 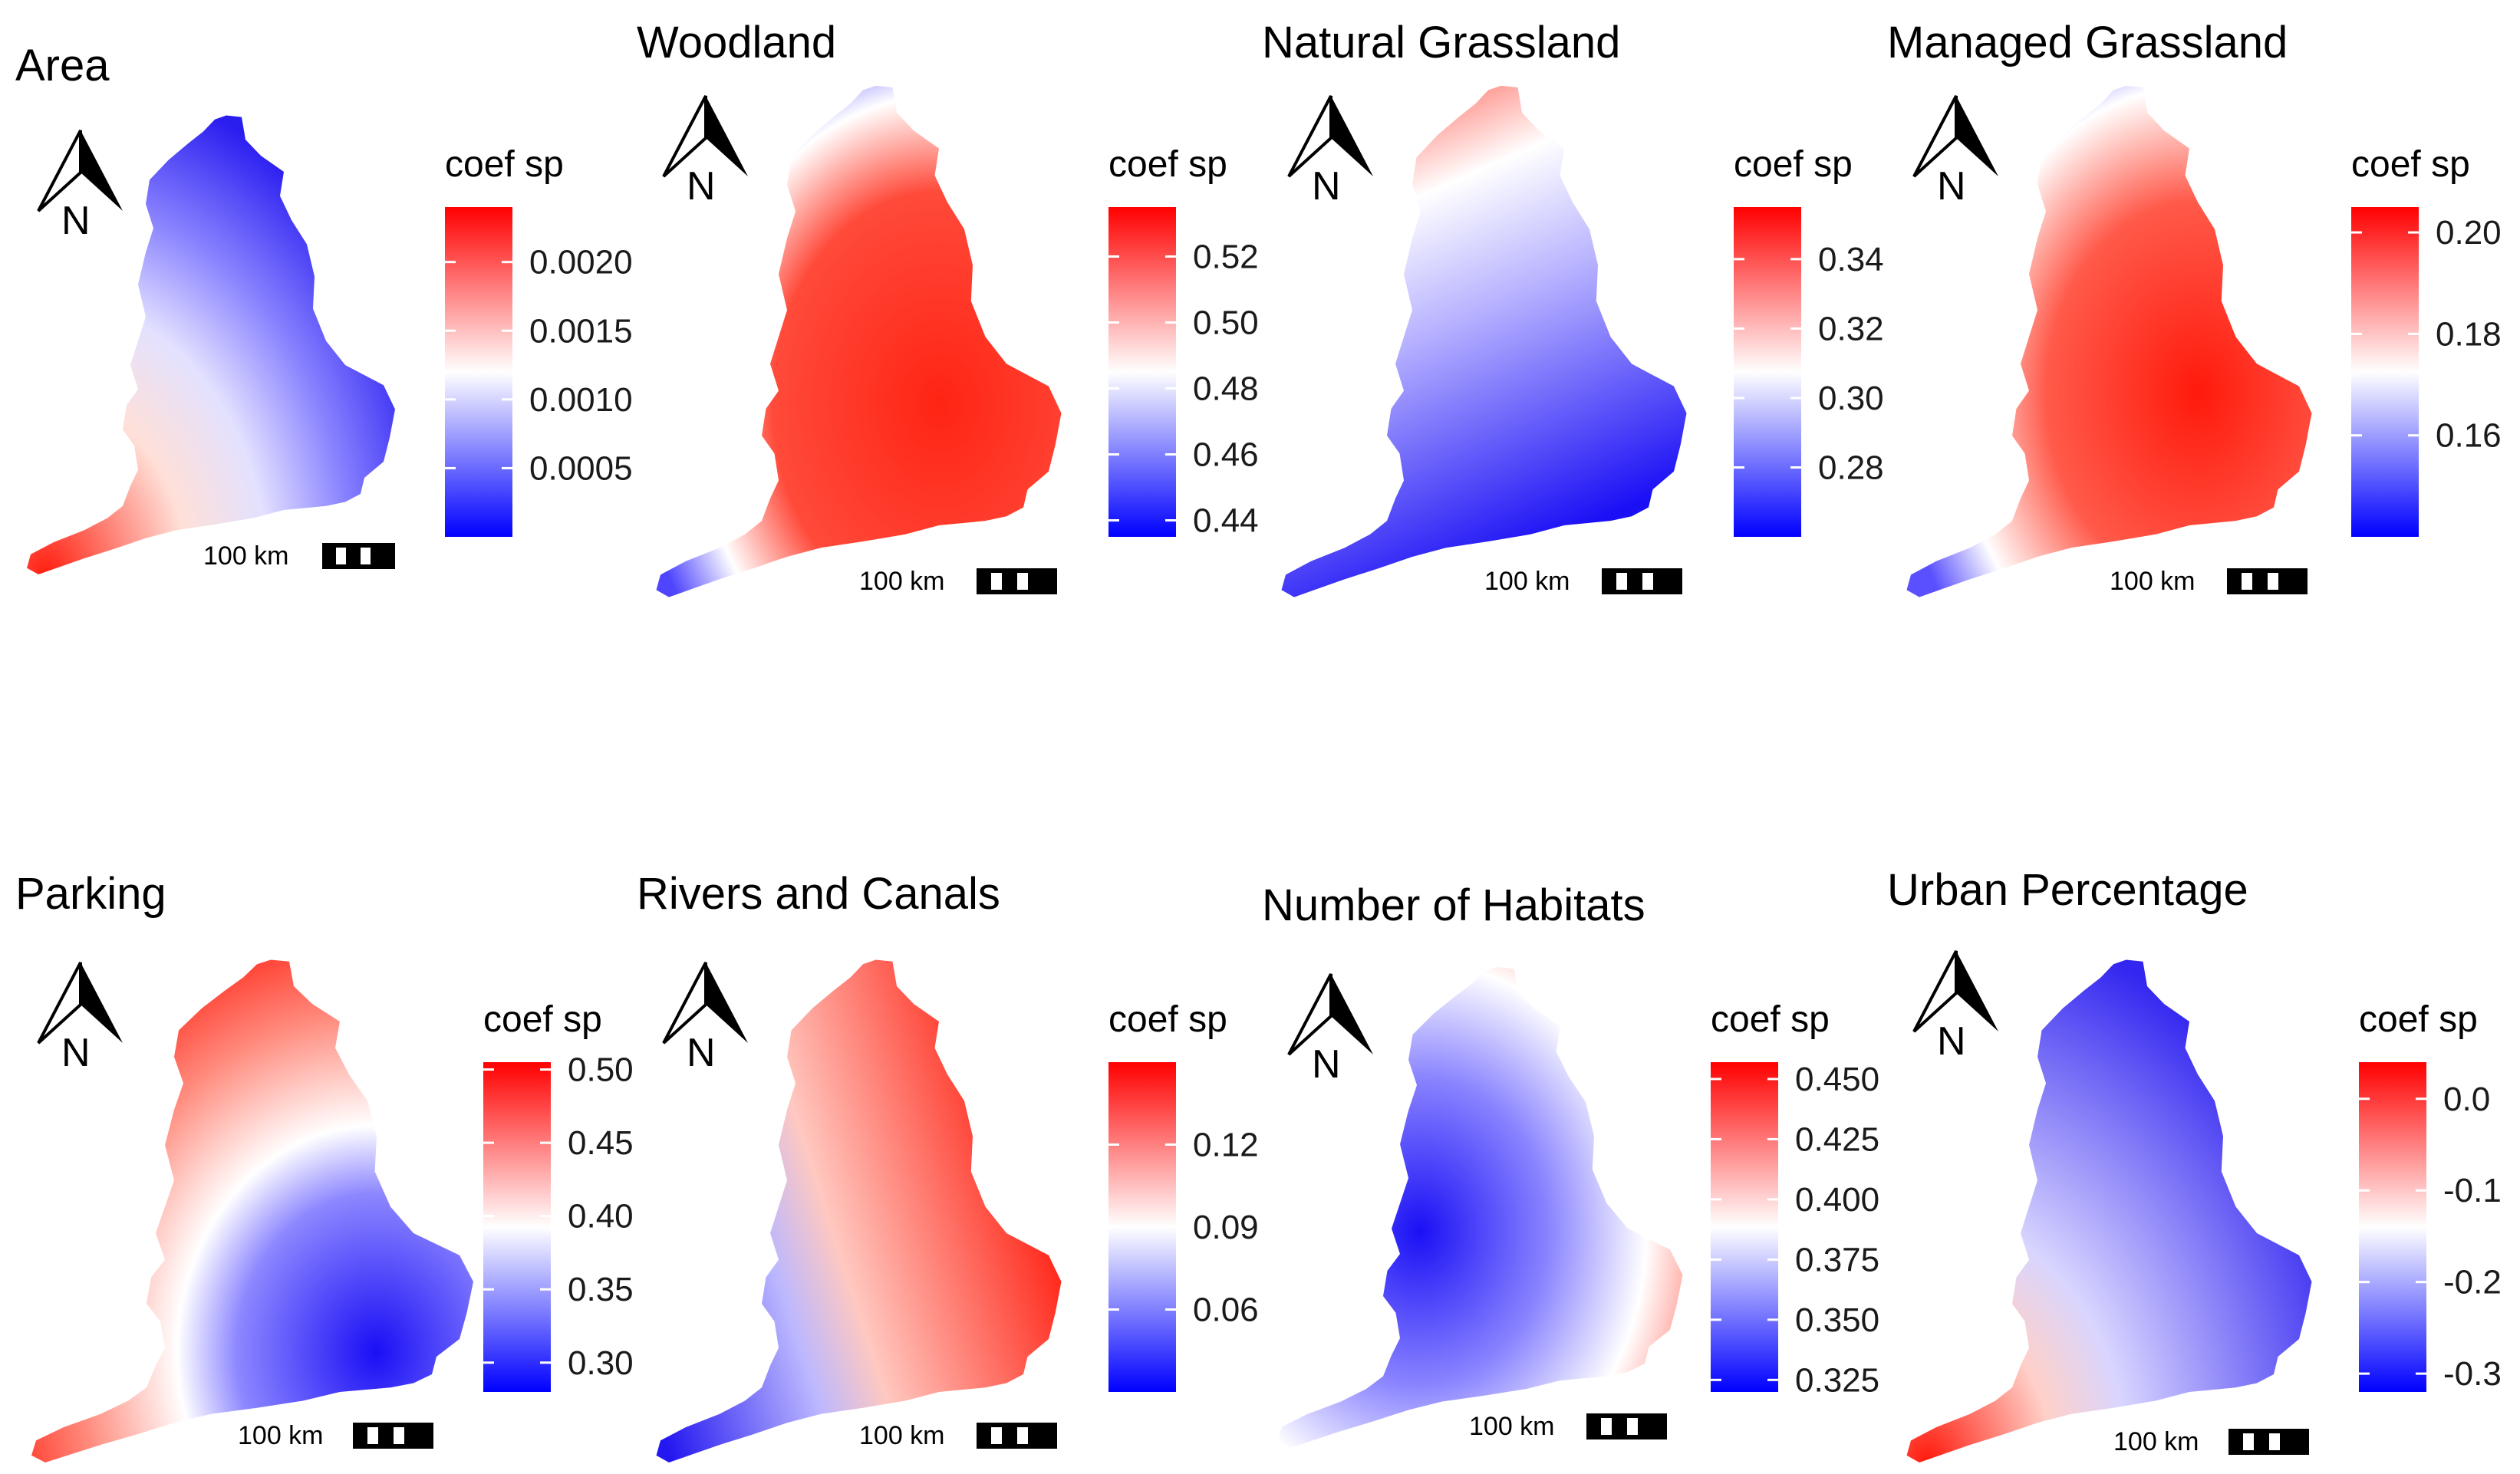 I want to click on legend-tick-label: 0.45, so click(x=601, y=1143).